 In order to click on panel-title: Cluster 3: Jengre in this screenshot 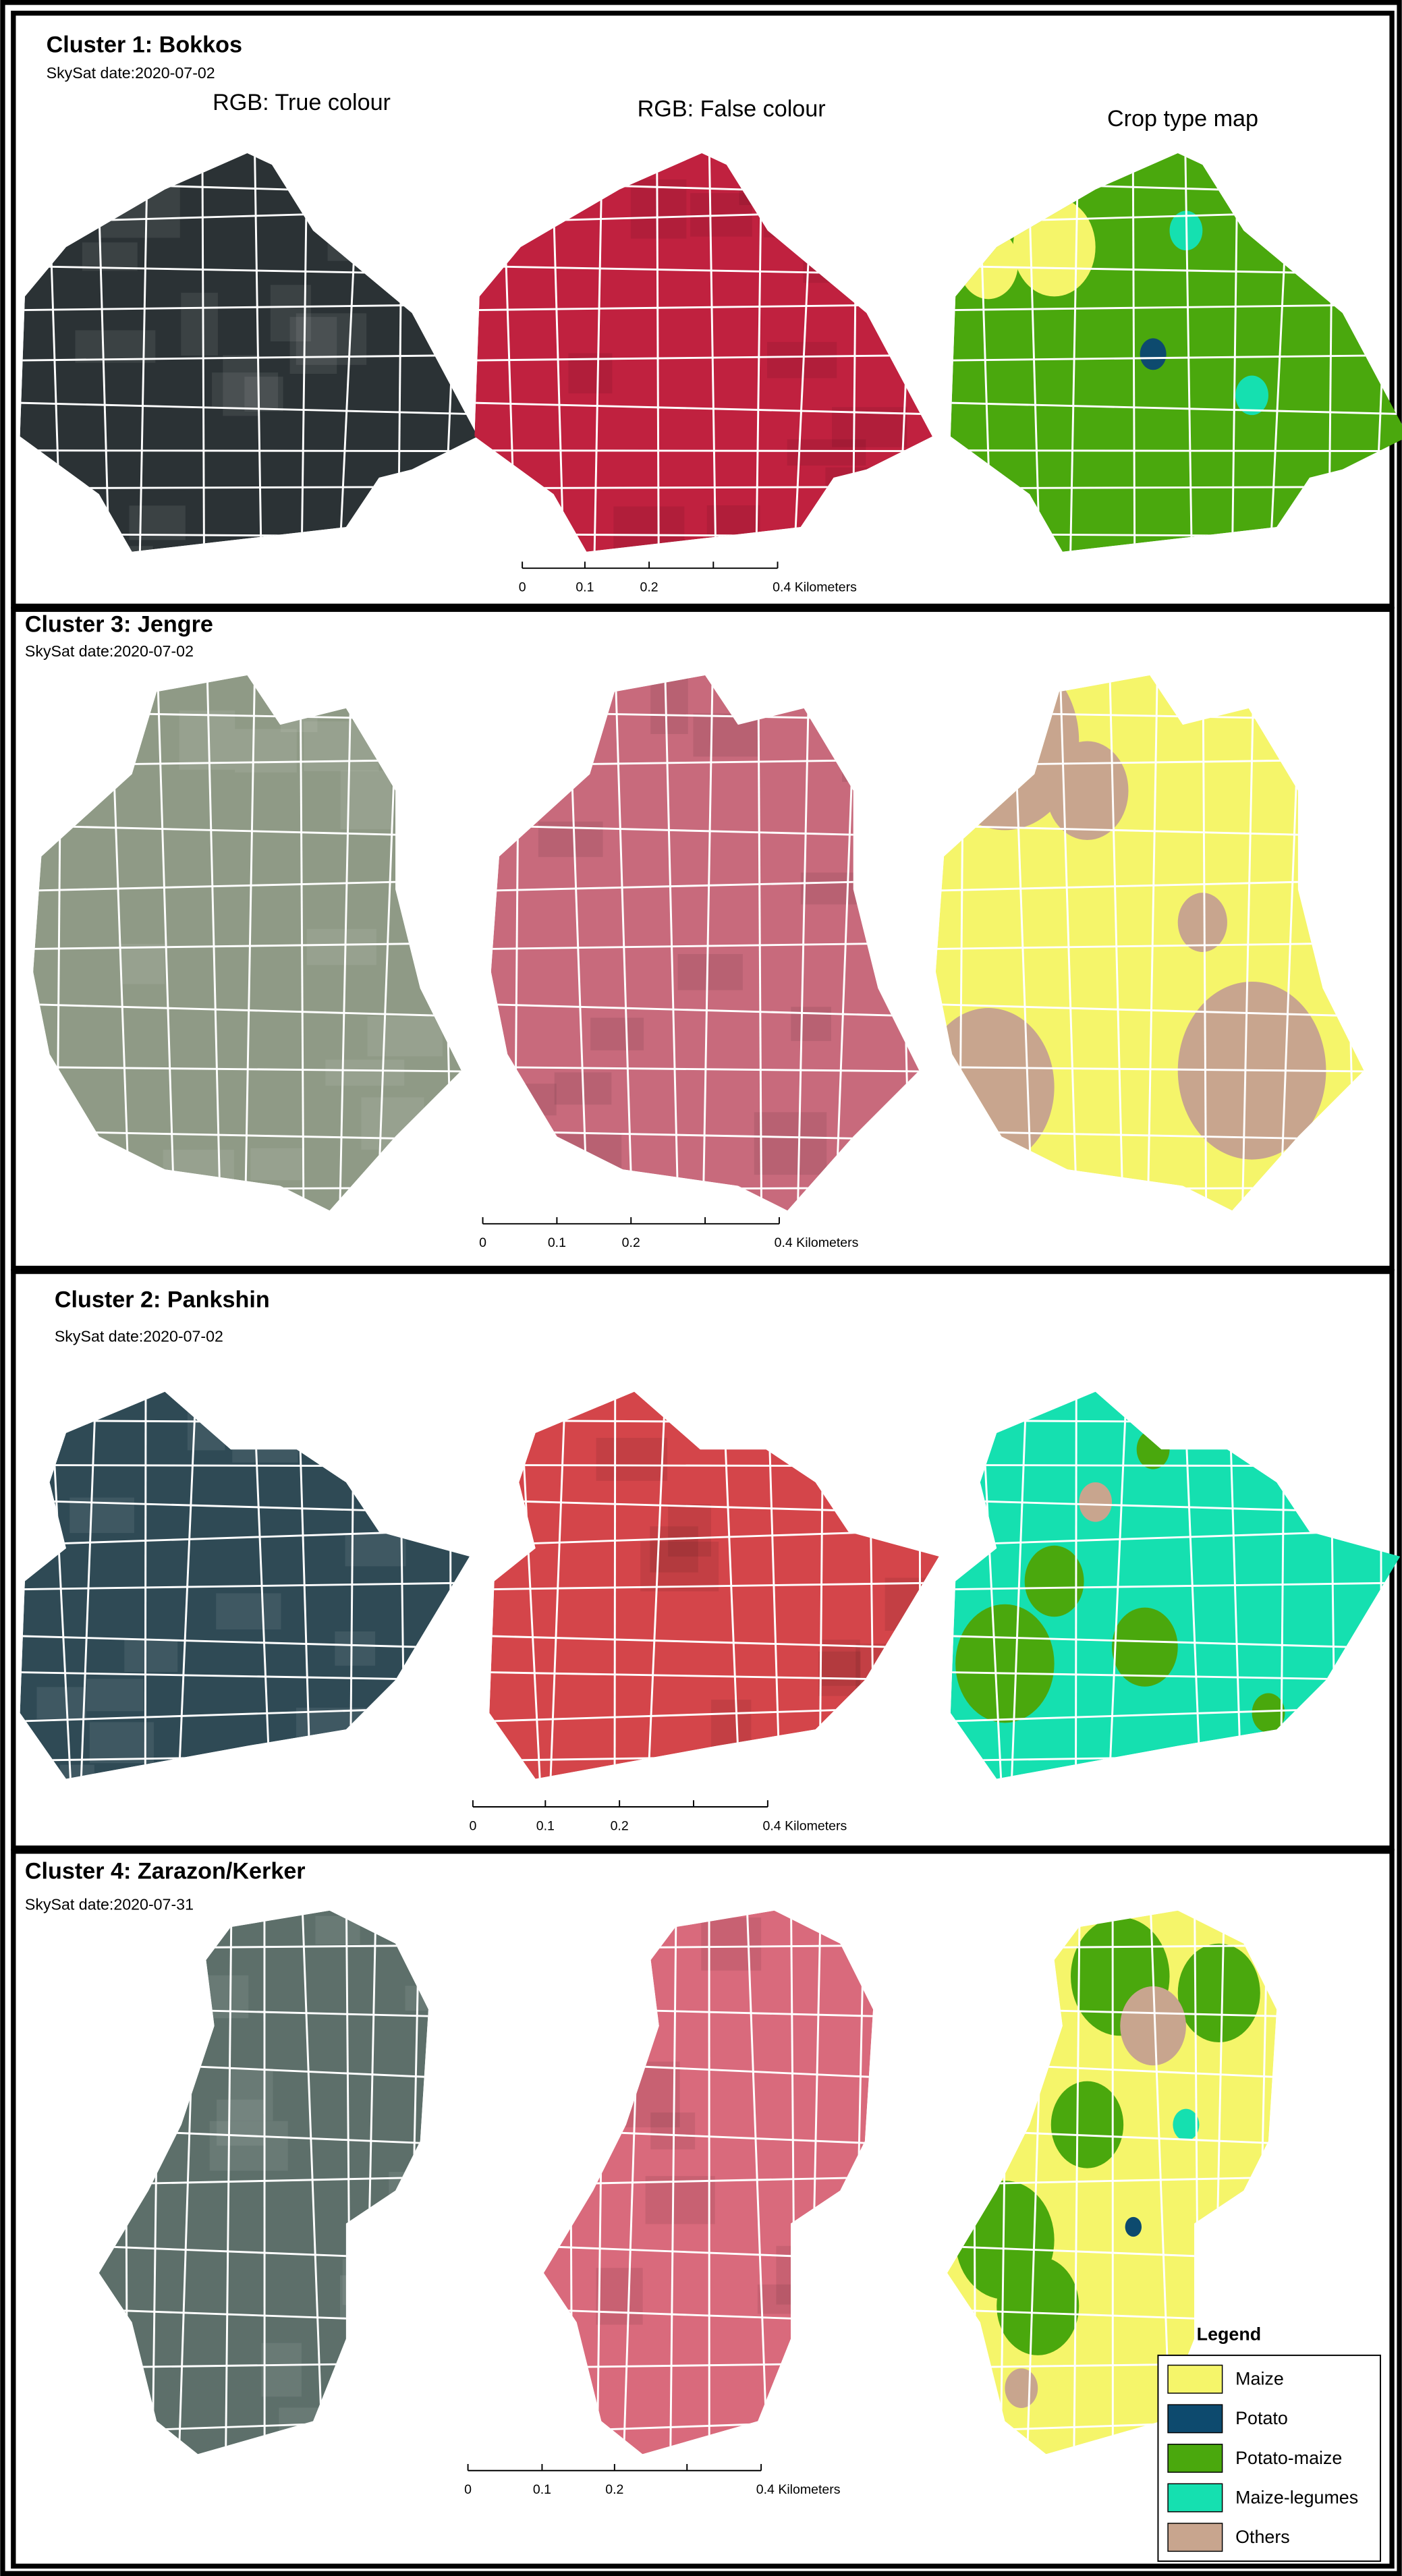, I will do `click(119, 625)`.